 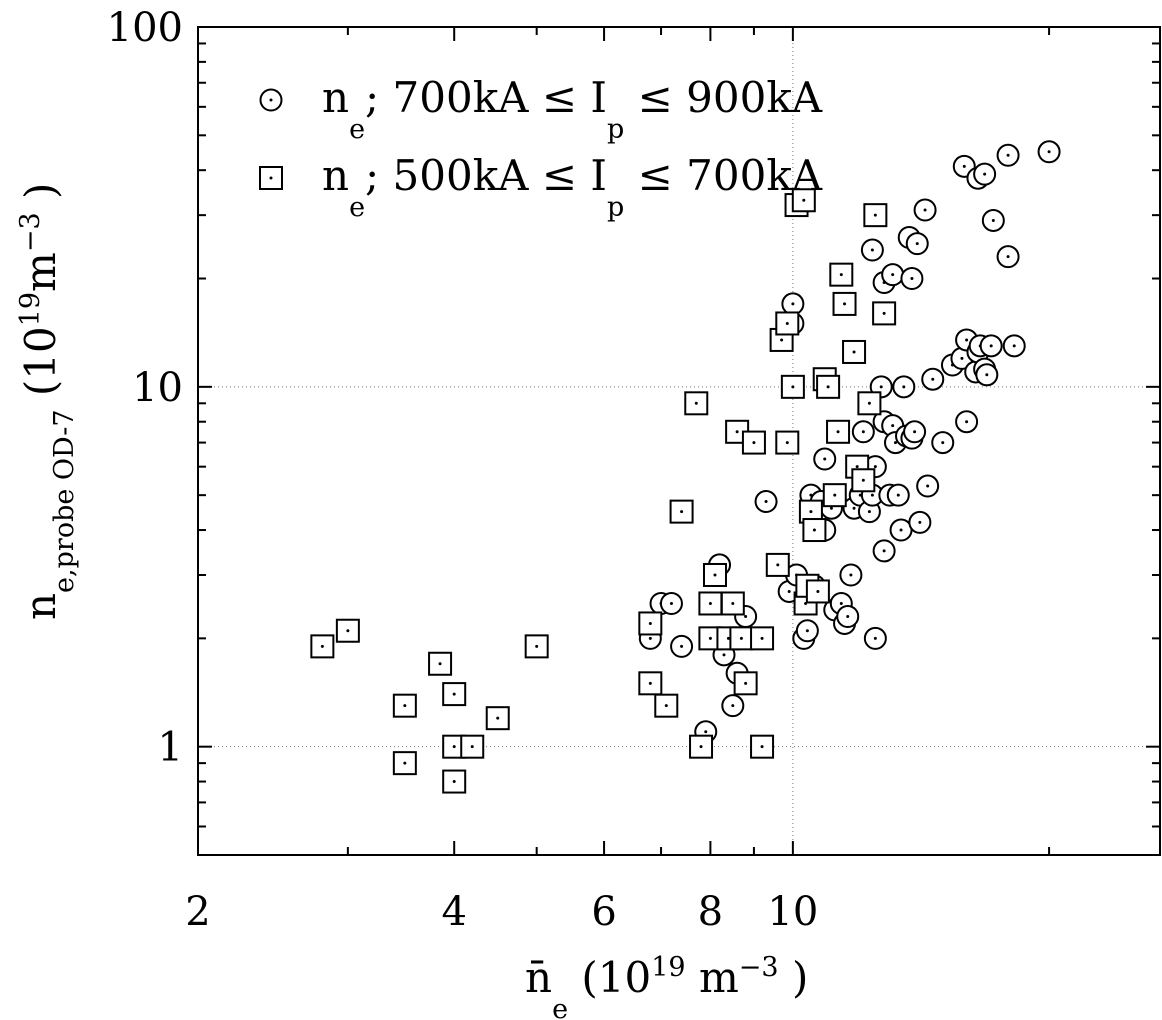 I want to click on legend-text: n, so click(x=335, y=175).